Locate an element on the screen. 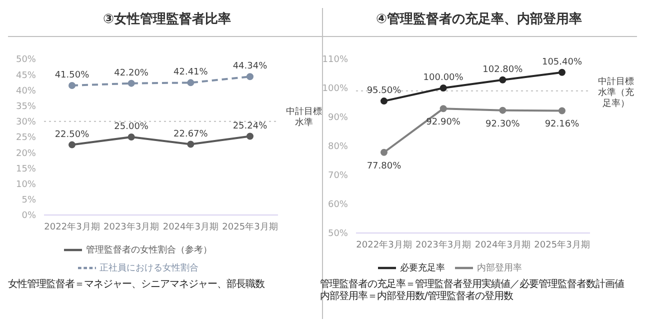 Image resolution: width=645 pixels, height=327 pixels. text: 管理監督者の充足率＝管理監督者登用実績値／必要管理監督者数計画値 is located at coordinates (473, 284).